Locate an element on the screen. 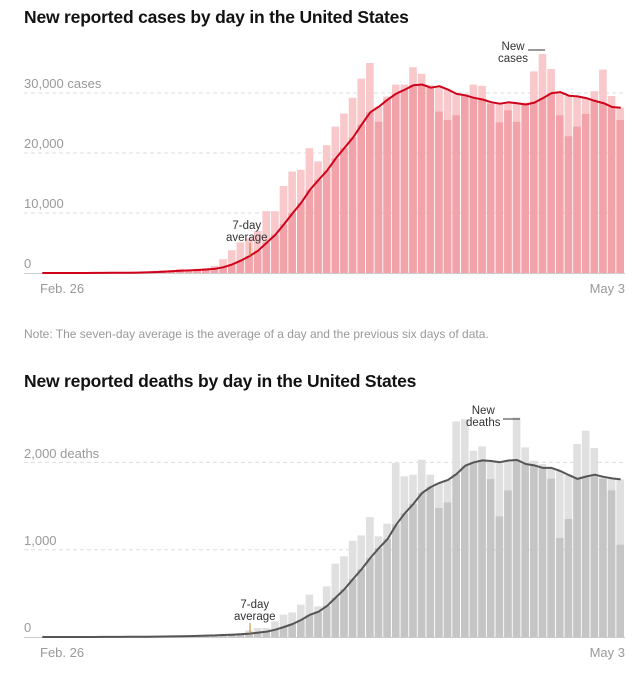  cases-y-tick-10000: 10,000 is located at coordinates (44, 203).